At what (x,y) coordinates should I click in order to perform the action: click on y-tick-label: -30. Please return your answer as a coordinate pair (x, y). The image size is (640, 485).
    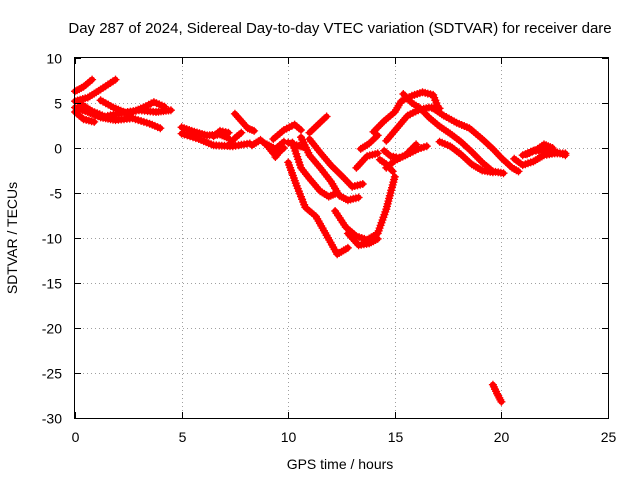
    Looking at the image, I should click on (52, 419).